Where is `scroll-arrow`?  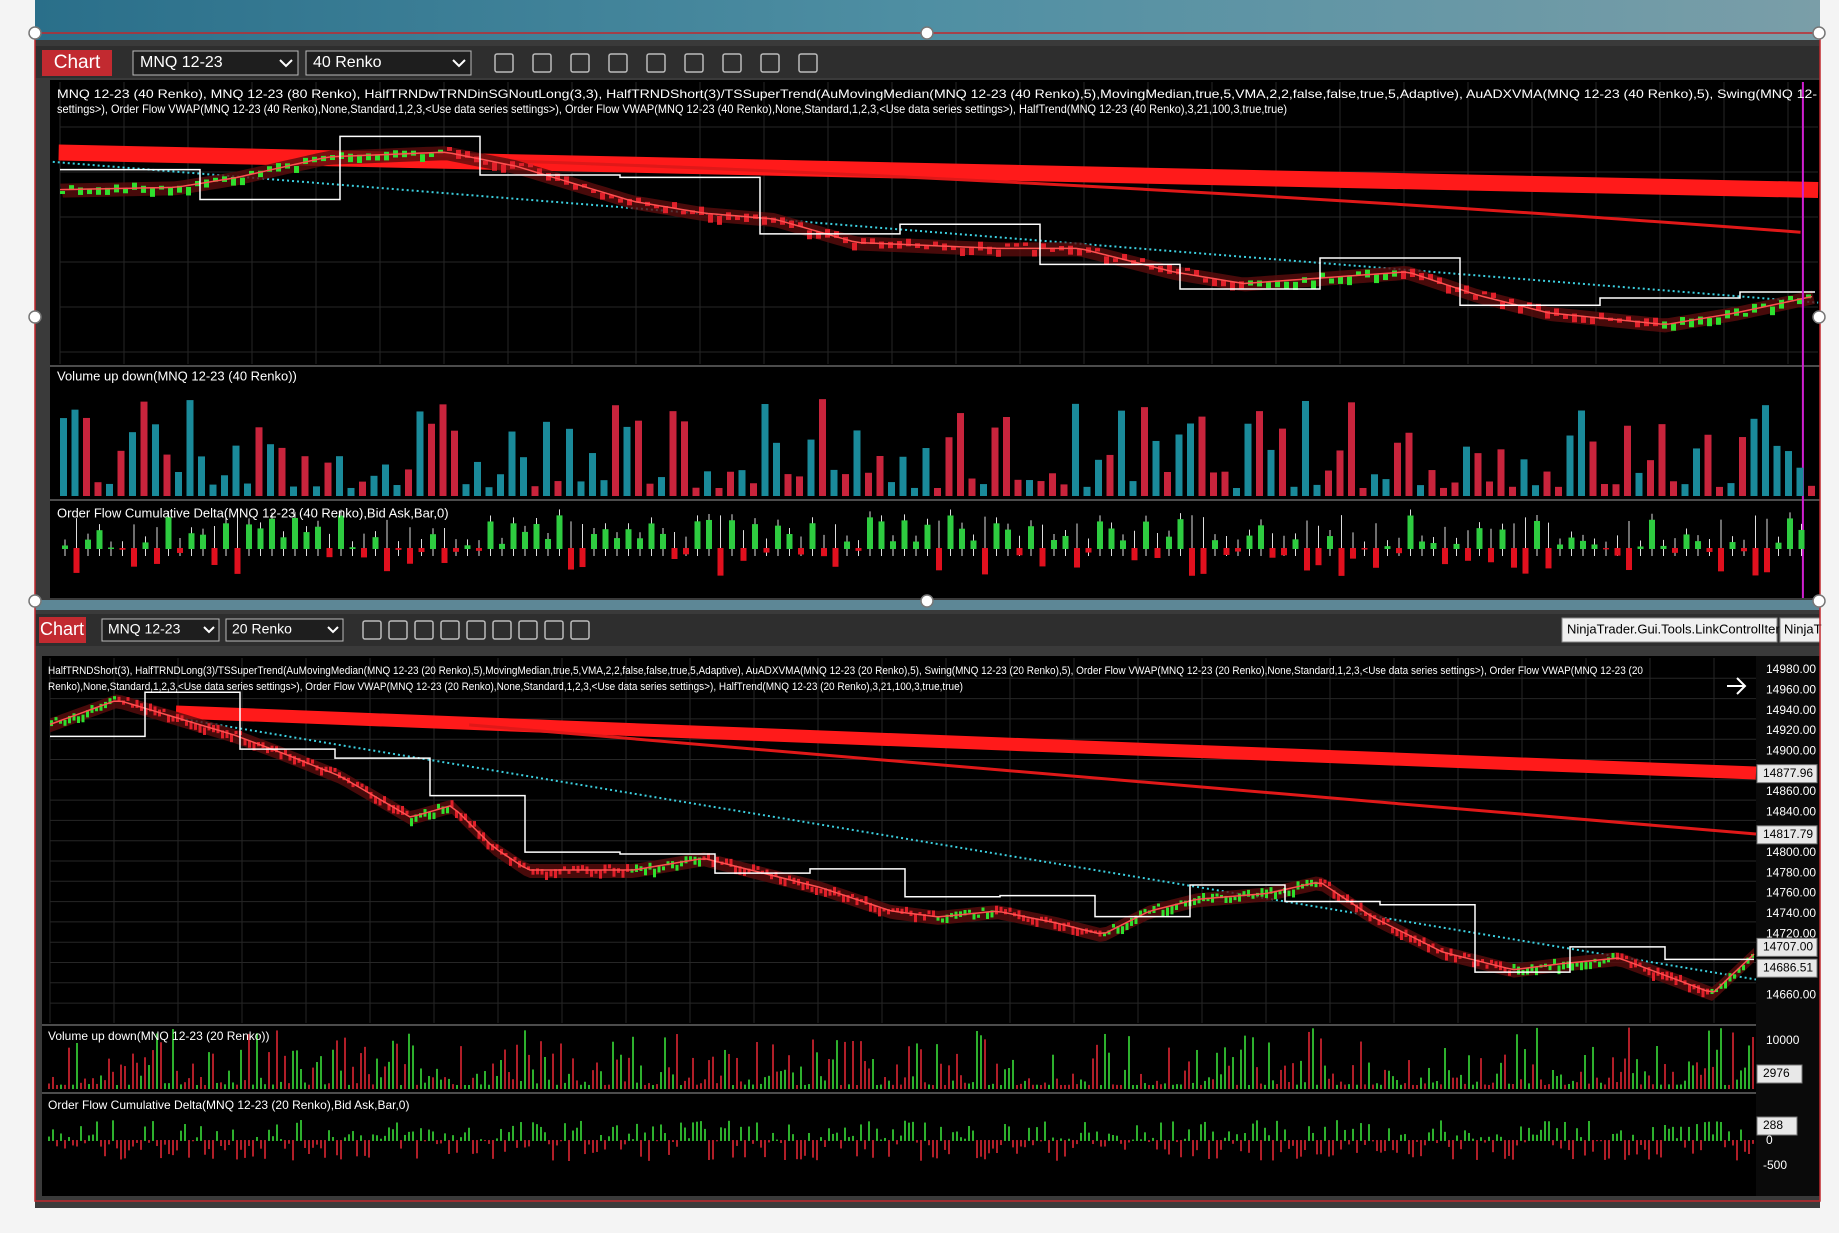 scroll-arrow is located at coordinates (1737, 686).